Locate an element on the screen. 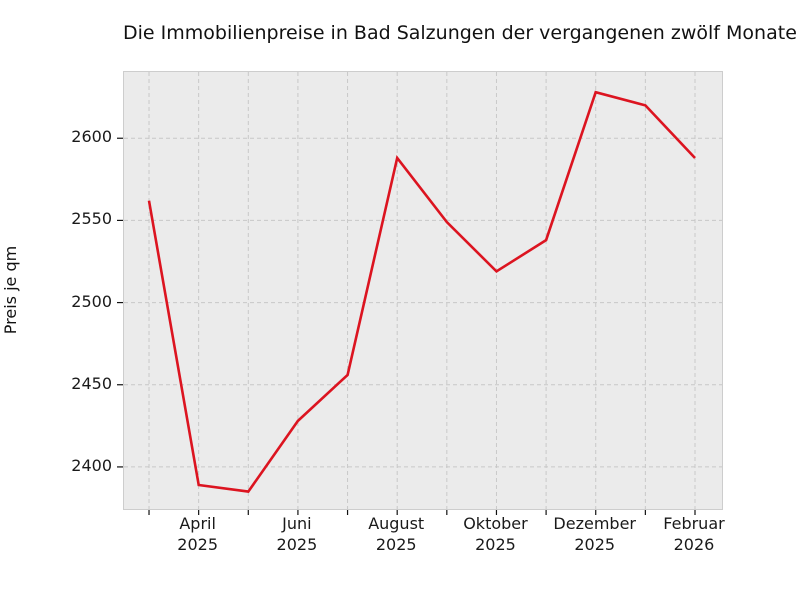  y-tick-label: 2400 is located at coordinates (91, 465).